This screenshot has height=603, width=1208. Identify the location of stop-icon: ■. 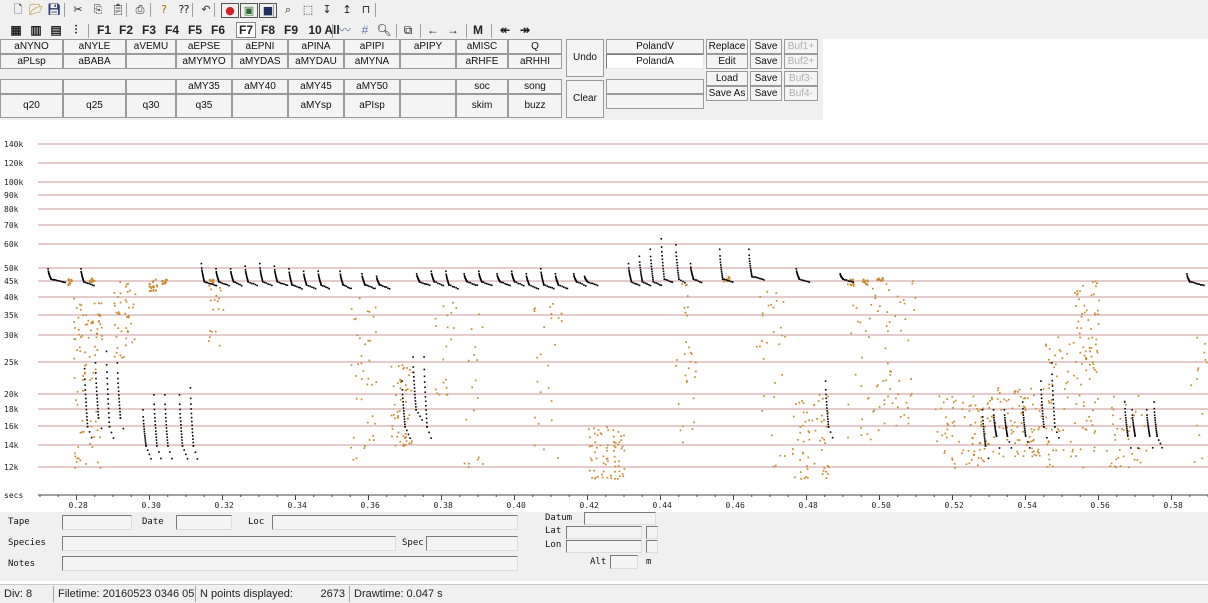
(268, 10).